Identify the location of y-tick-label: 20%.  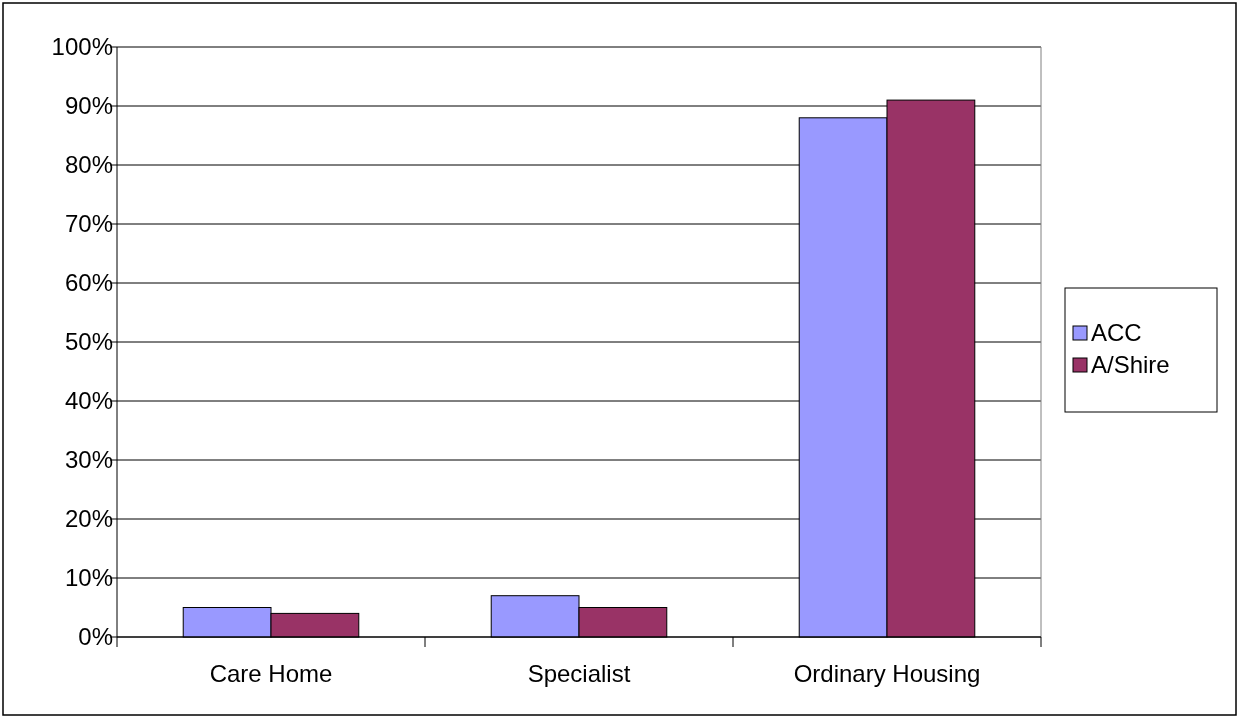
(88, 519).